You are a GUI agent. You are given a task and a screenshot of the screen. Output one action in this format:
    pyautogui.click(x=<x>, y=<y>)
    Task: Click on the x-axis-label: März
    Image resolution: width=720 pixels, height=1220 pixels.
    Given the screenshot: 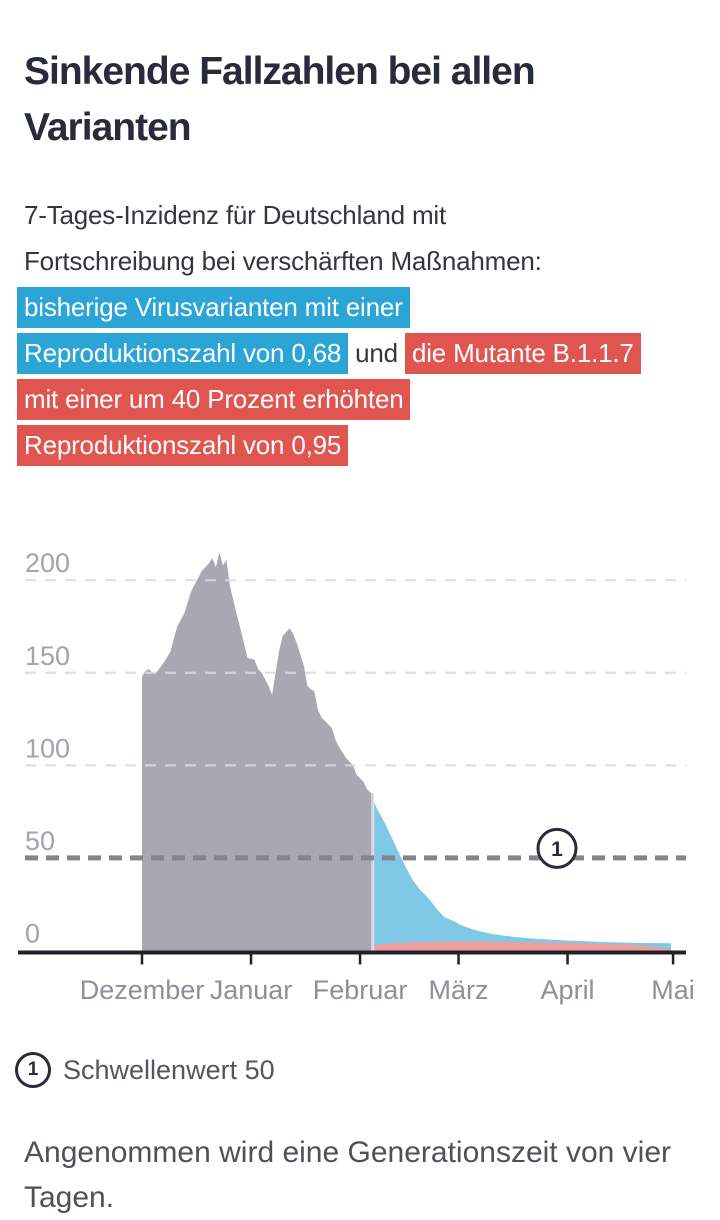 What is the action you would take?
    pyautogui.click(x=459, y=990)
    